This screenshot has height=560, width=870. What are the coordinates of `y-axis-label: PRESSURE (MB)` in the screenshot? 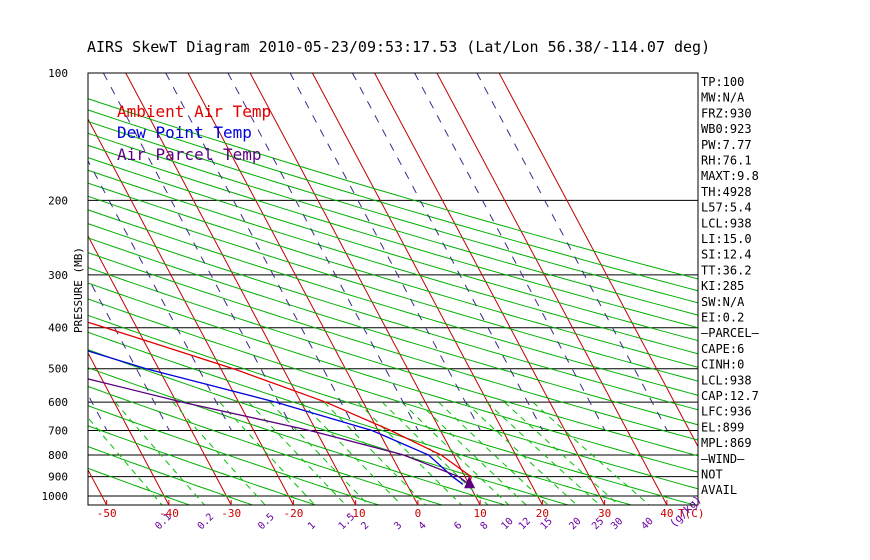 It's located at (78, 290).